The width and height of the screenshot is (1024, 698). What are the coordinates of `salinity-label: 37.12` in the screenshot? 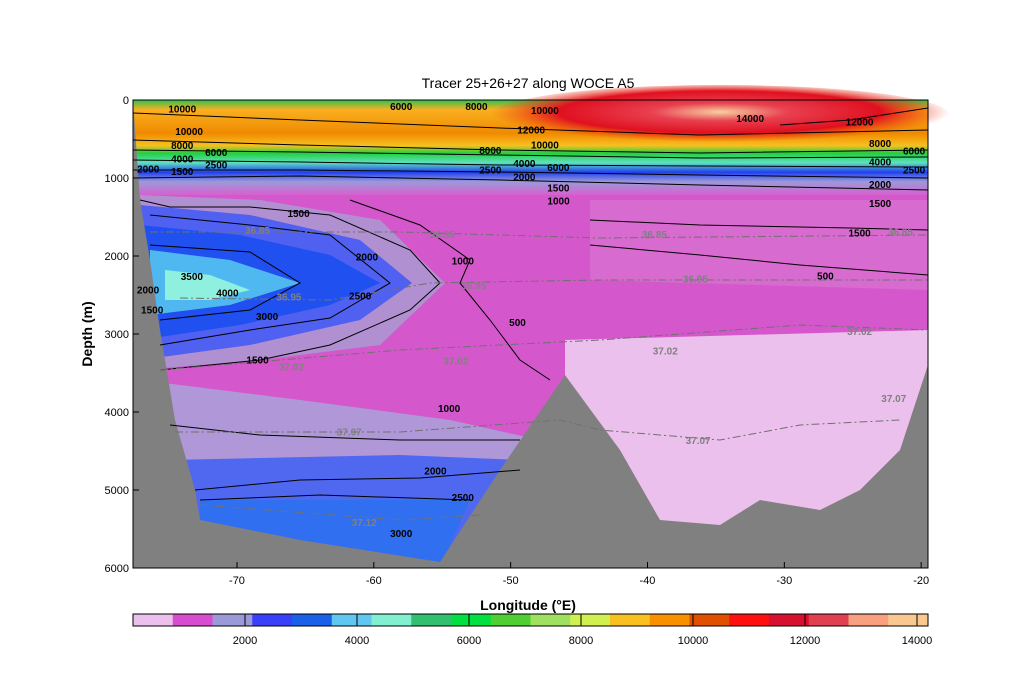 It's located at (364, 523).